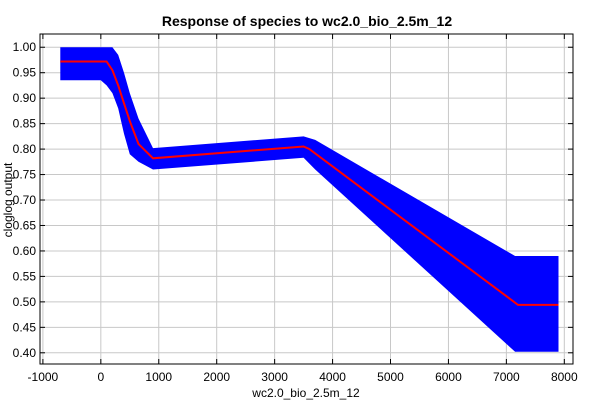 The width and height of the screenshot is (600, 400). What do you see at coordinates (25, 225) in the screenshot?
I see `y-tick-label: 0.65` at bounding box center [25, 225].